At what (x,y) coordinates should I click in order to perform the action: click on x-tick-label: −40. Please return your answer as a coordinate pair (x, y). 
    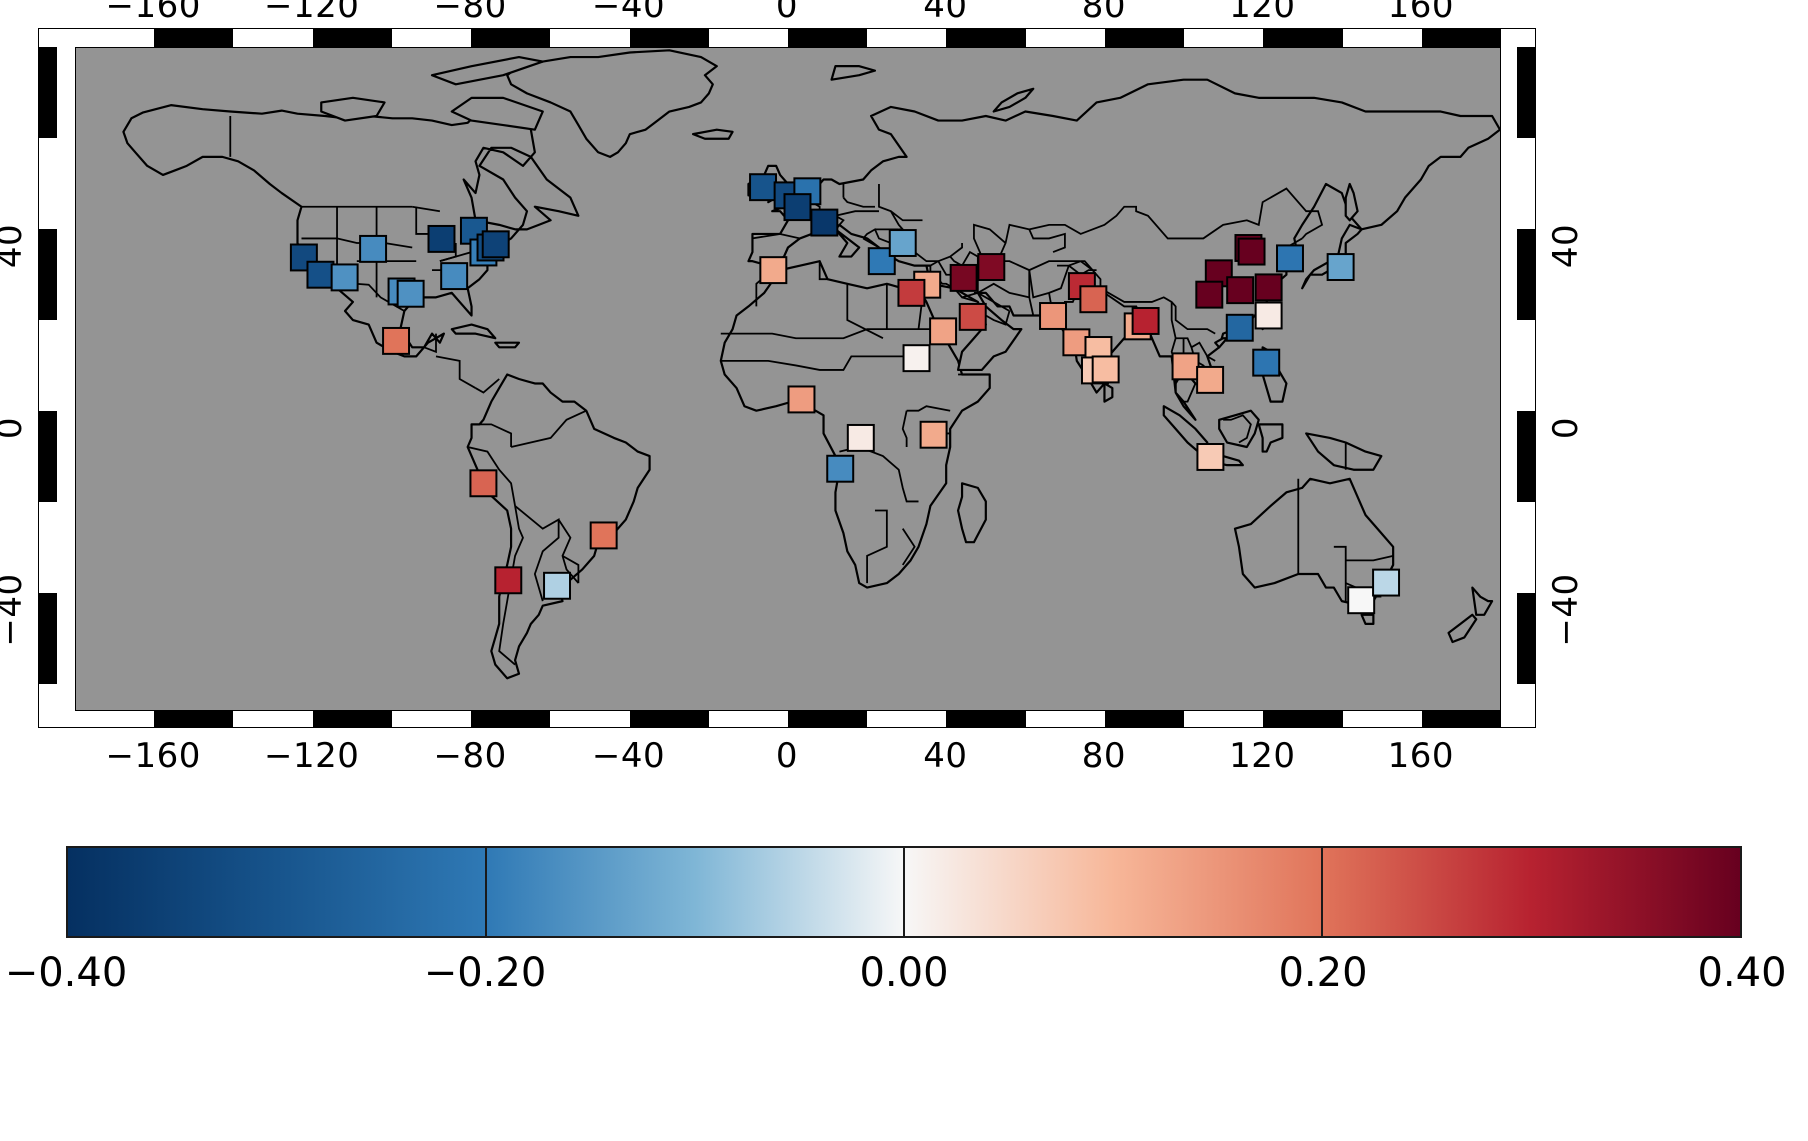
    Looking at the image, I should click on (628, 756).